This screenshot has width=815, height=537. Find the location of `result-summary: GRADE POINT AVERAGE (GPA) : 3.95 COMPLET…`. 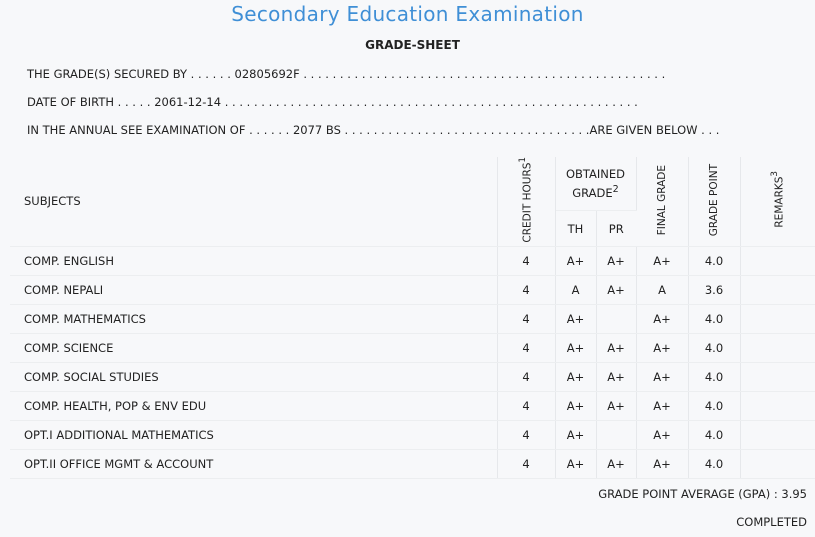

result-summary: GRADE POINT AVERAGE (GPA) : 3.95 COMPLET… is located at coordinates (412, 503).